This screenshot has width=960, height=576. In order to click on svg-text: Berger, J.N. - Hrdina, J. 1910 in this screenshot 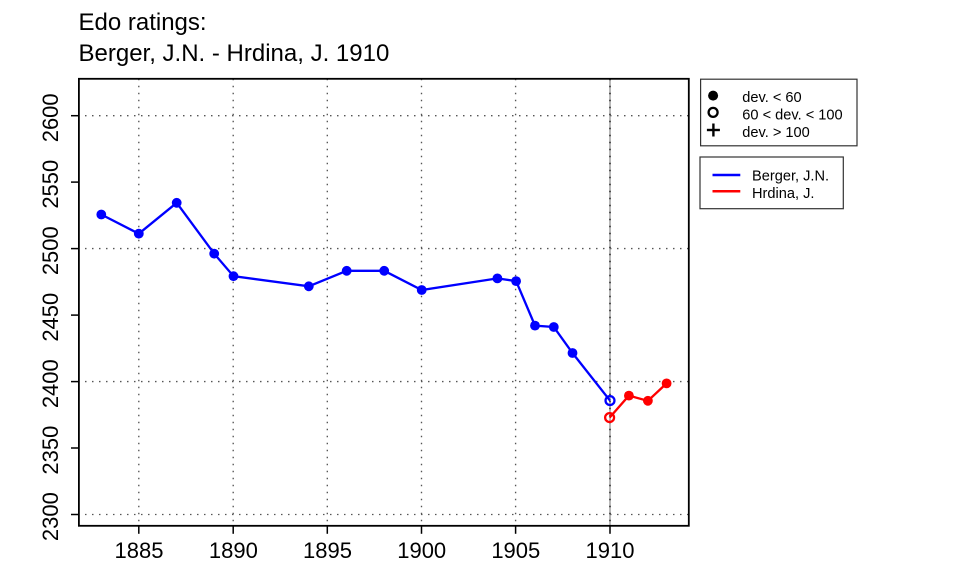, I will do `click(234, 53)`.